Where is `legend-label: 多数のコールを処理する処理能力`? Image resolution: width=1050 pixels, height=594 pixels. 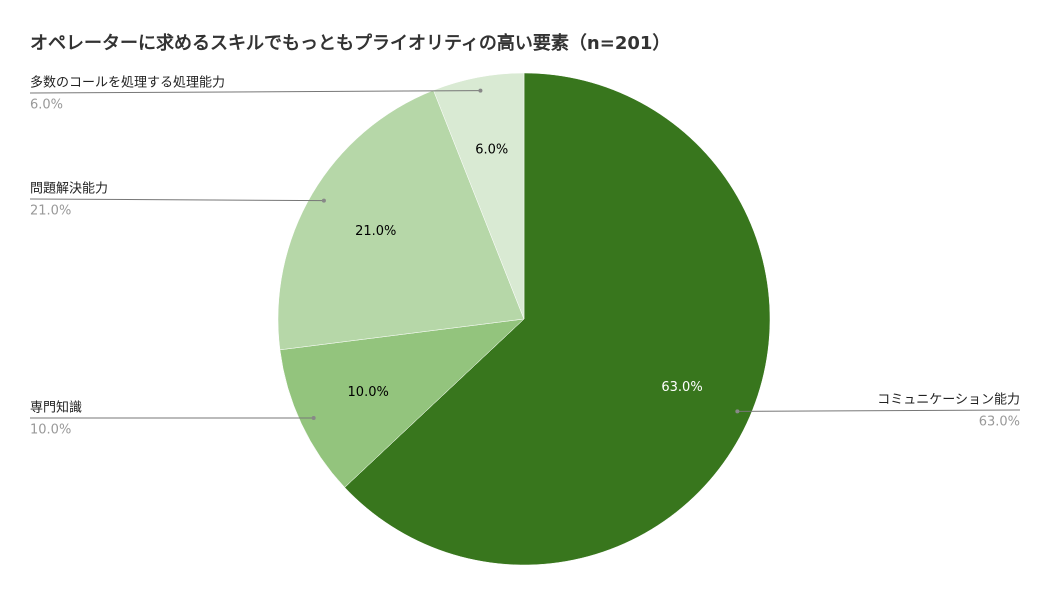 legend-label: 多数のコールを処理する処理能力 is located at coordinates (127, 83).